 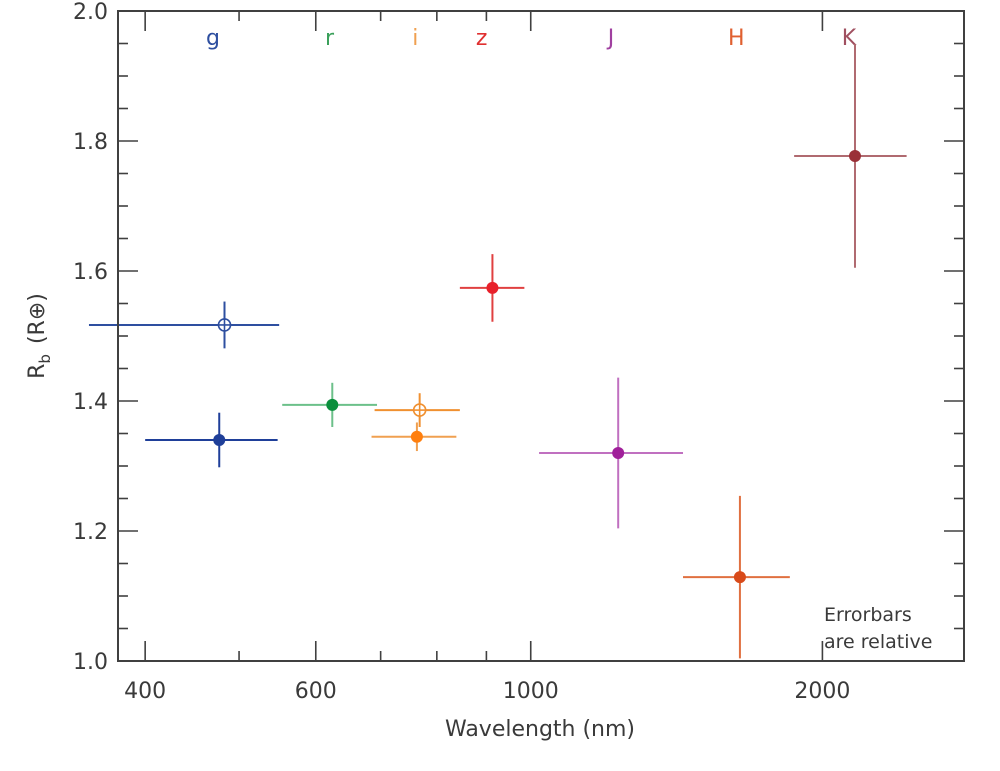 I want to click on data-point-H, so click(x=736, y=577).